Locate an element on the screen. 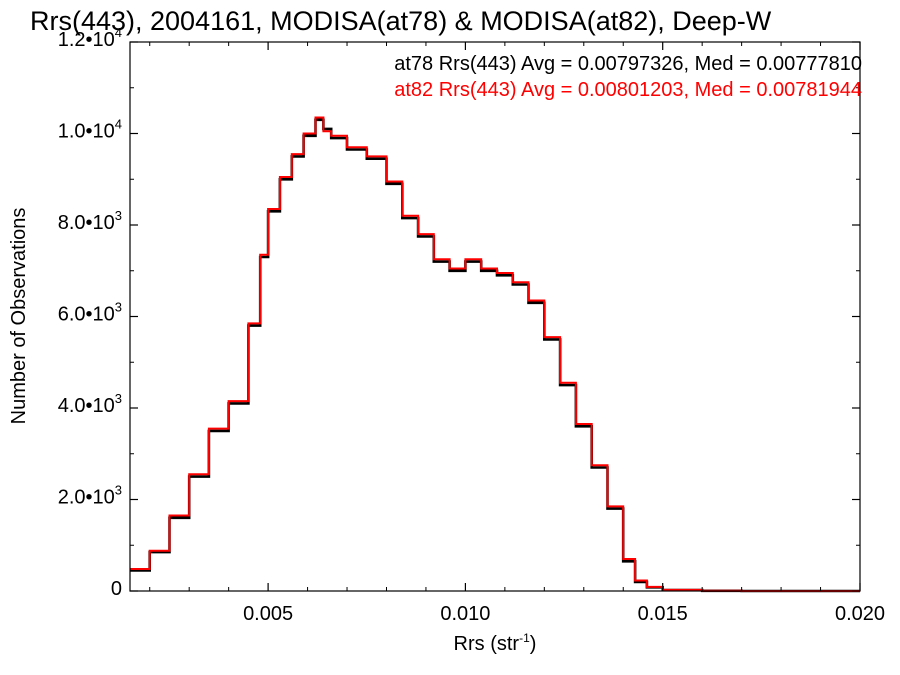  y-tick-label: 1.2•104 is located at coordinates (90, 38).